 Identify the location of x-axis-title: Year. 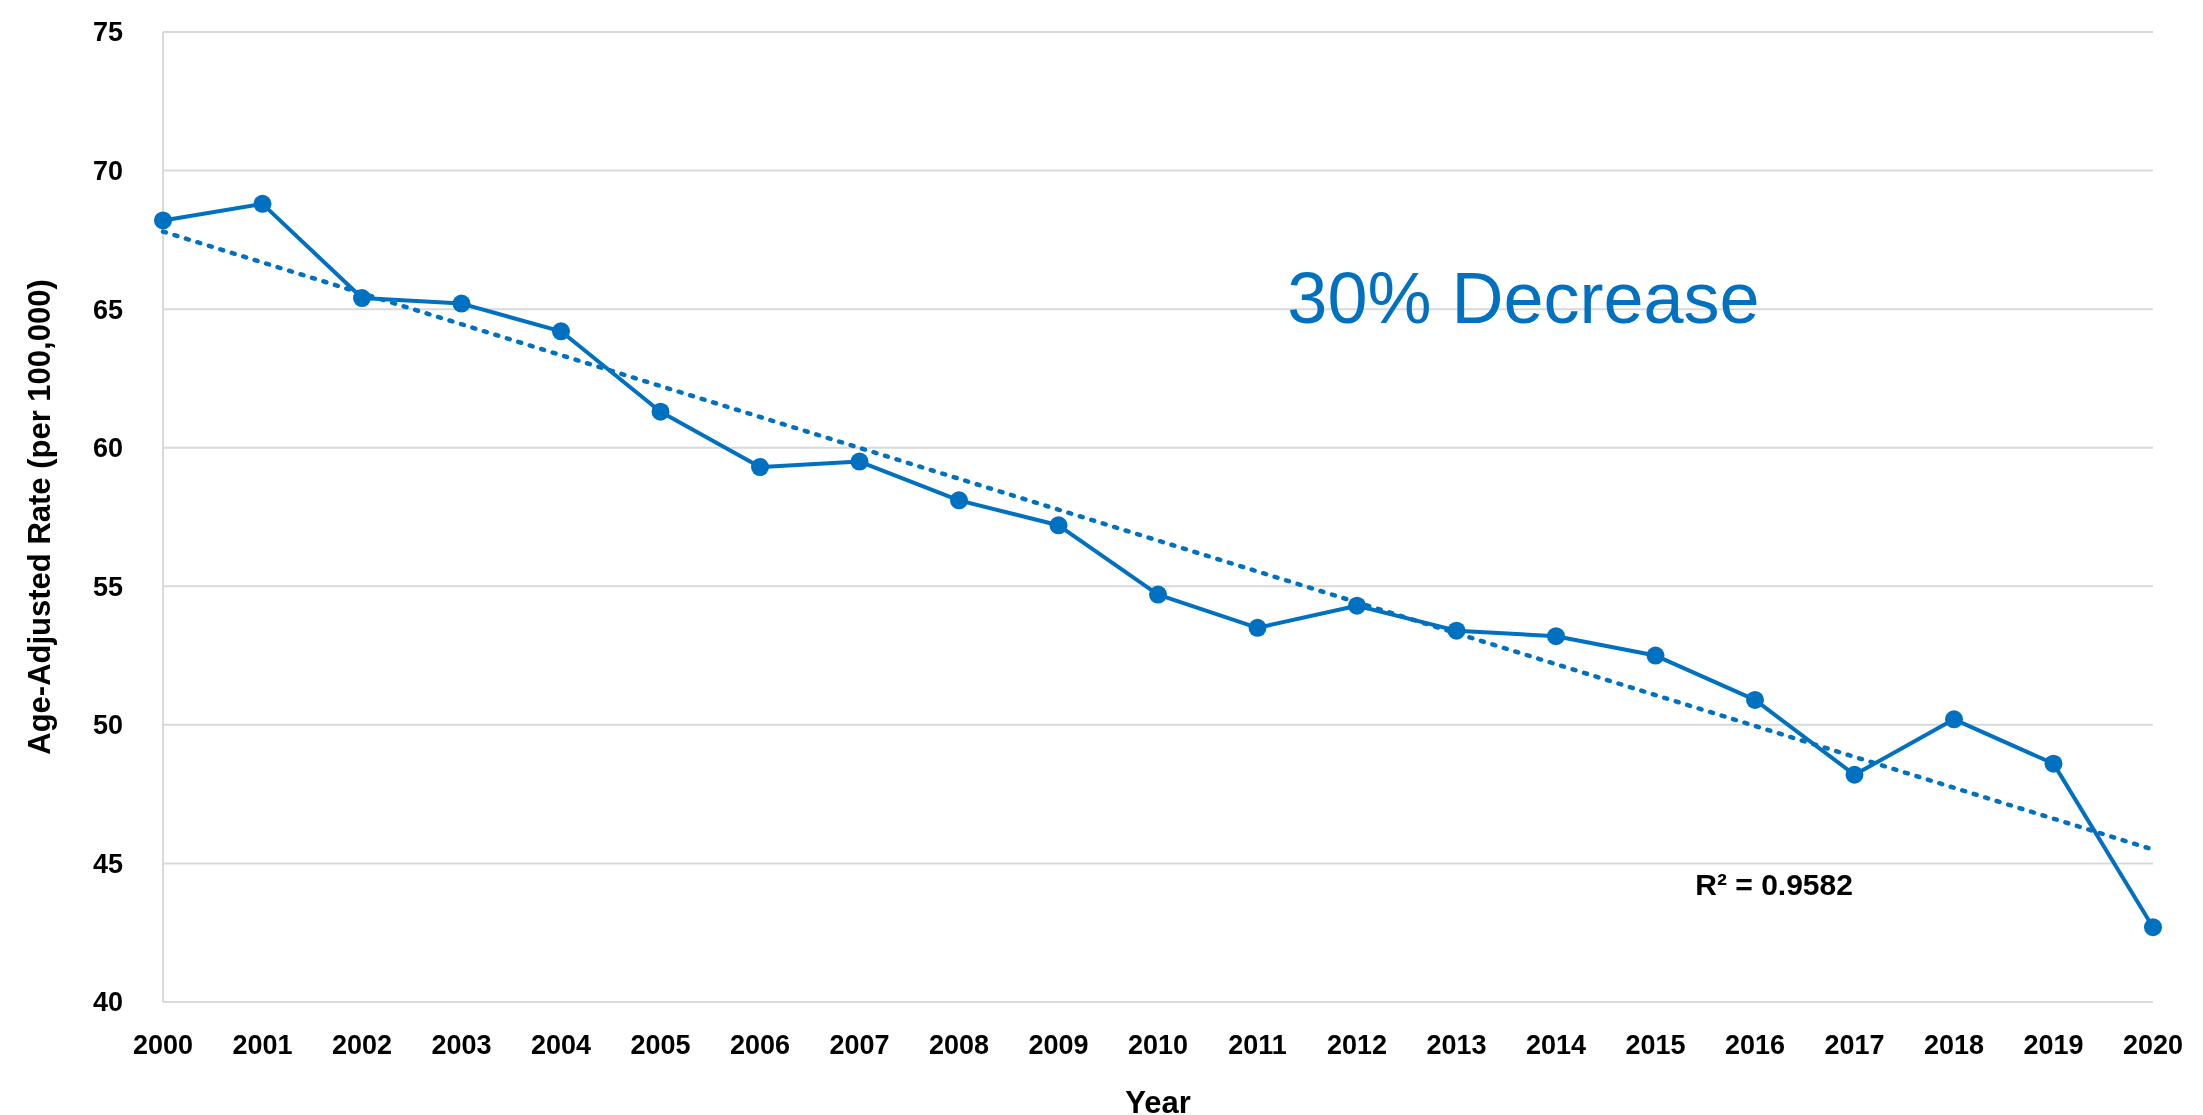
(1158, 1100).